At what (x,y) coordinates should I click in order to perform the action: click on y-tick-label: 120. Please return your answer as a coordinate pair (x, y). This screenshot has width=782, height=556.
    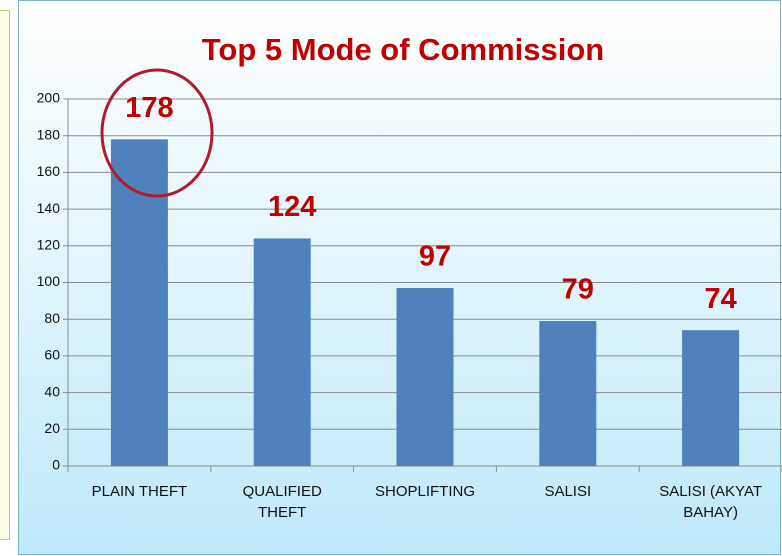
    Looking at the image, I should click on (49, 245).